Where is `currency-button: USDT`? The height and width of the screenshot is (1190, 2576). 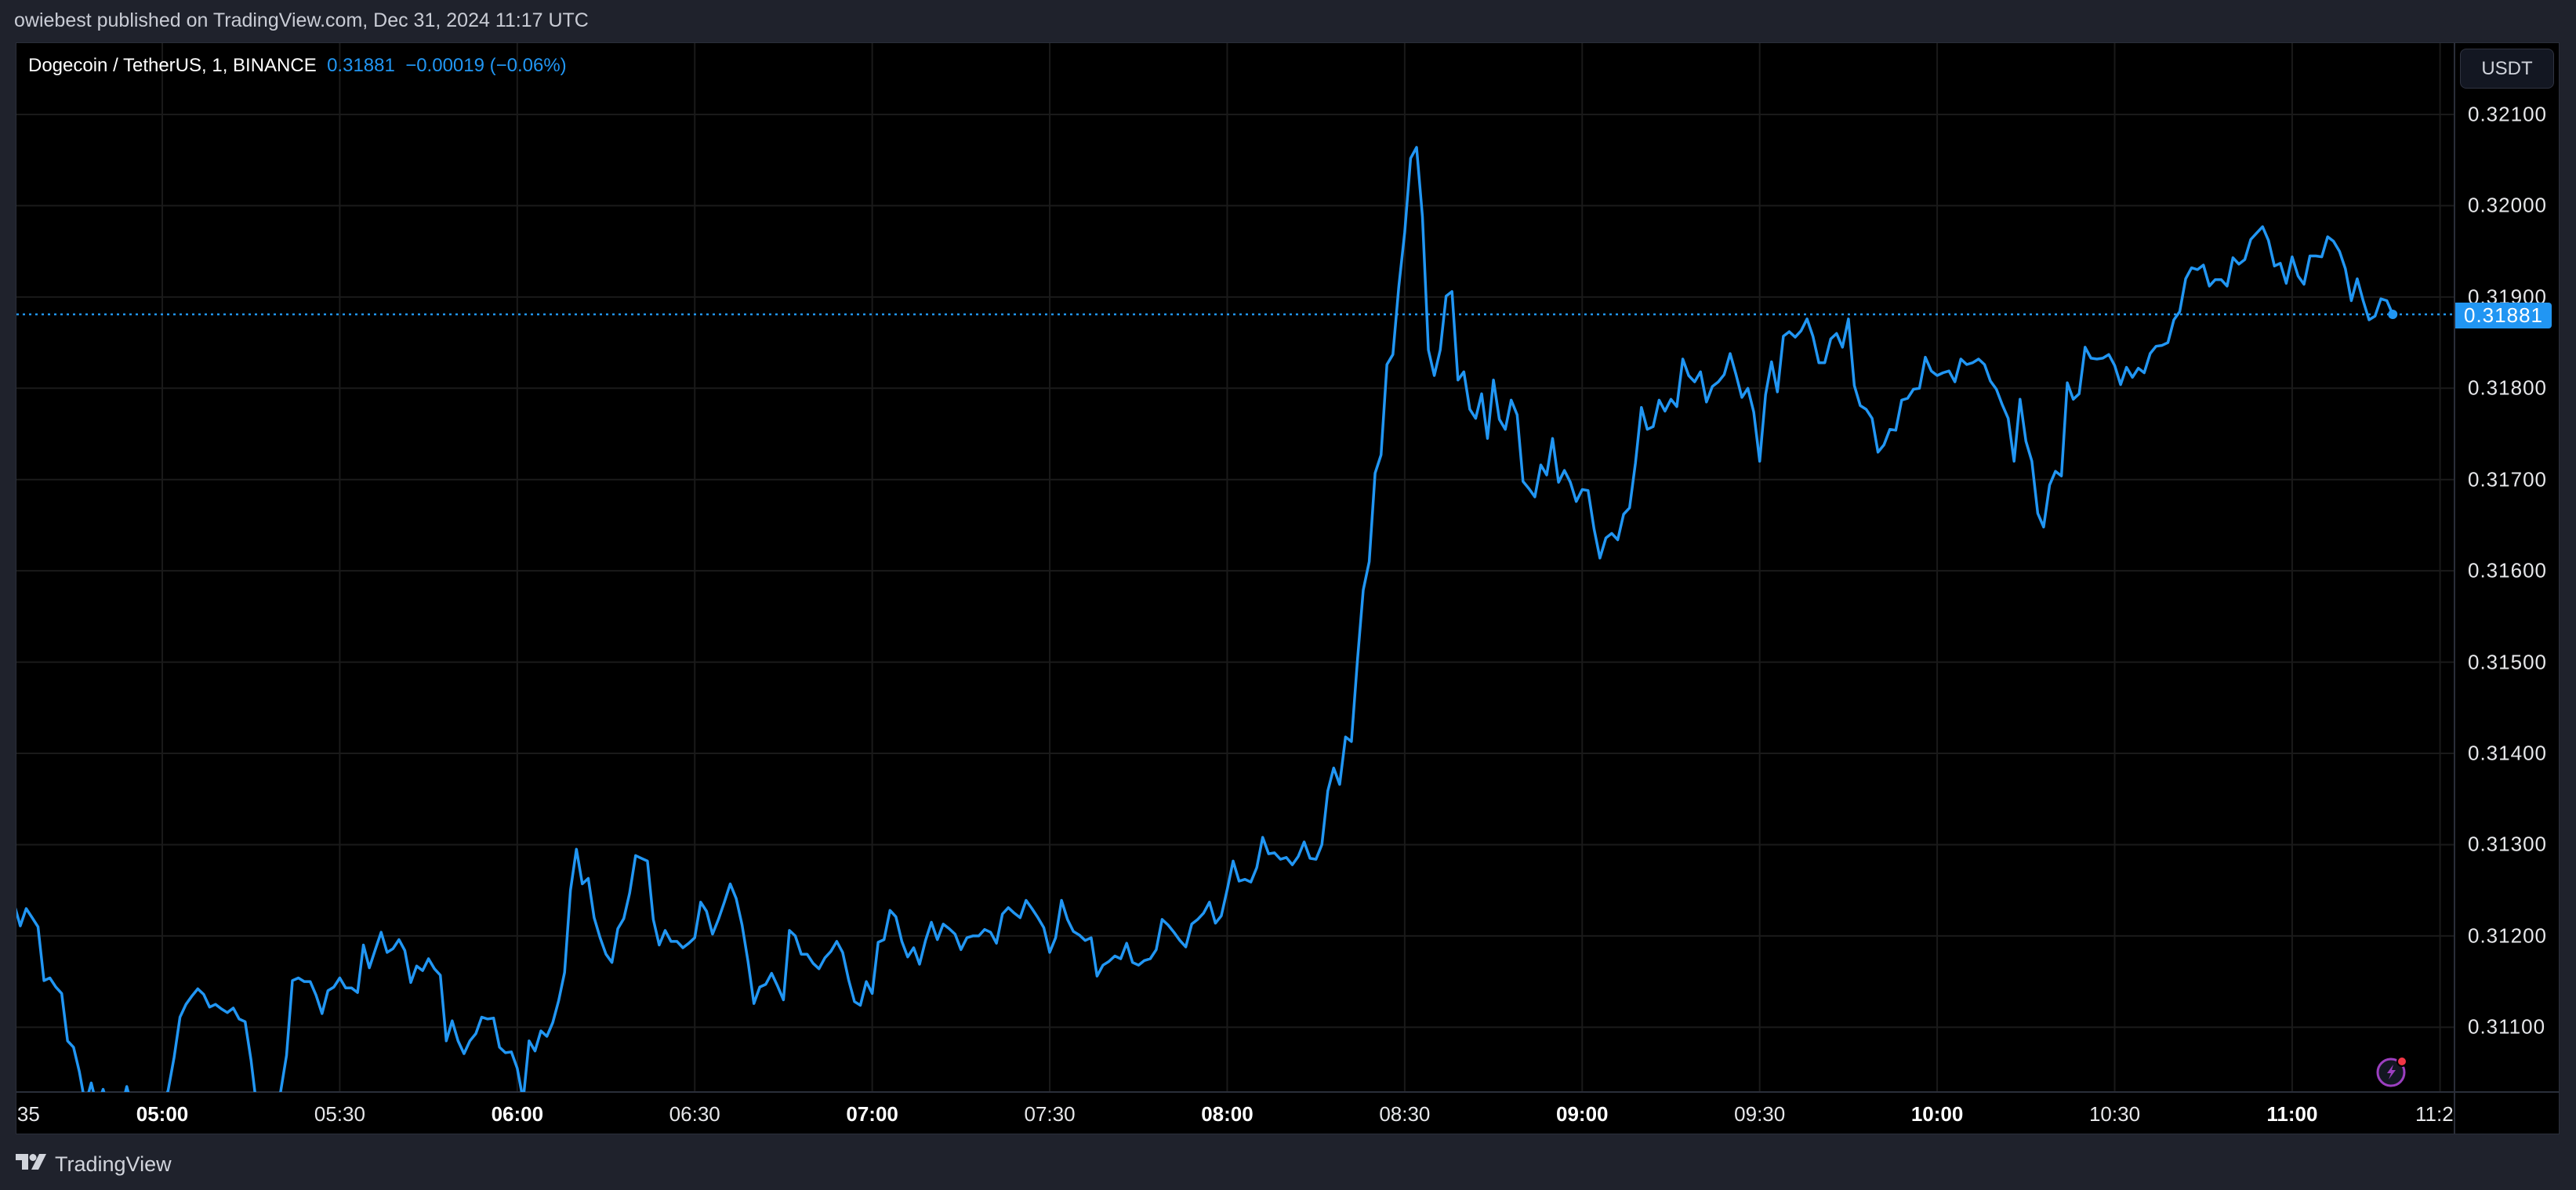 currency-button: USDT is located at coordinates (2507, 69).